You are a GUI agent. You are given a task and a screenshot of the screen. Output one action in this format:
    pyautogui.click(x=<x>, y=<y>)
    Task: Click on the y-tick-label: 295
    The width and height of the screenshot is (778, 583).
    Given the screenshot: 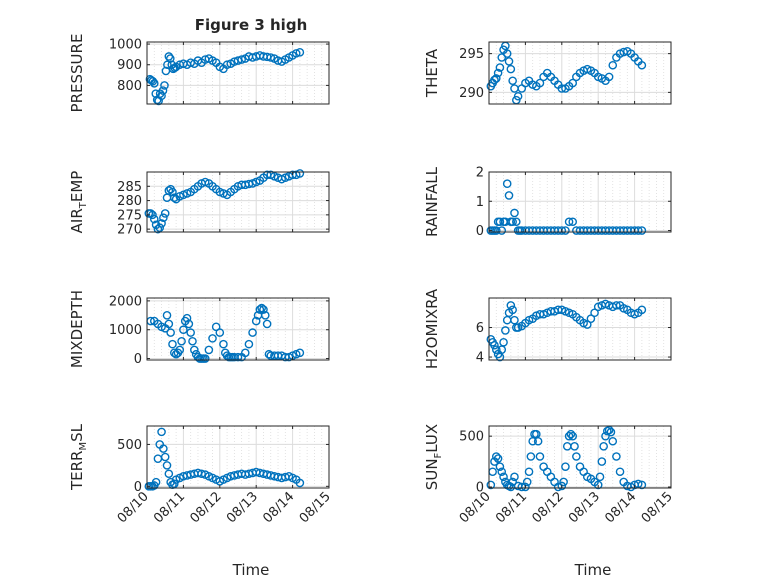 What is the action you would take?
    pyautogui.click(x=471, y=54)
    